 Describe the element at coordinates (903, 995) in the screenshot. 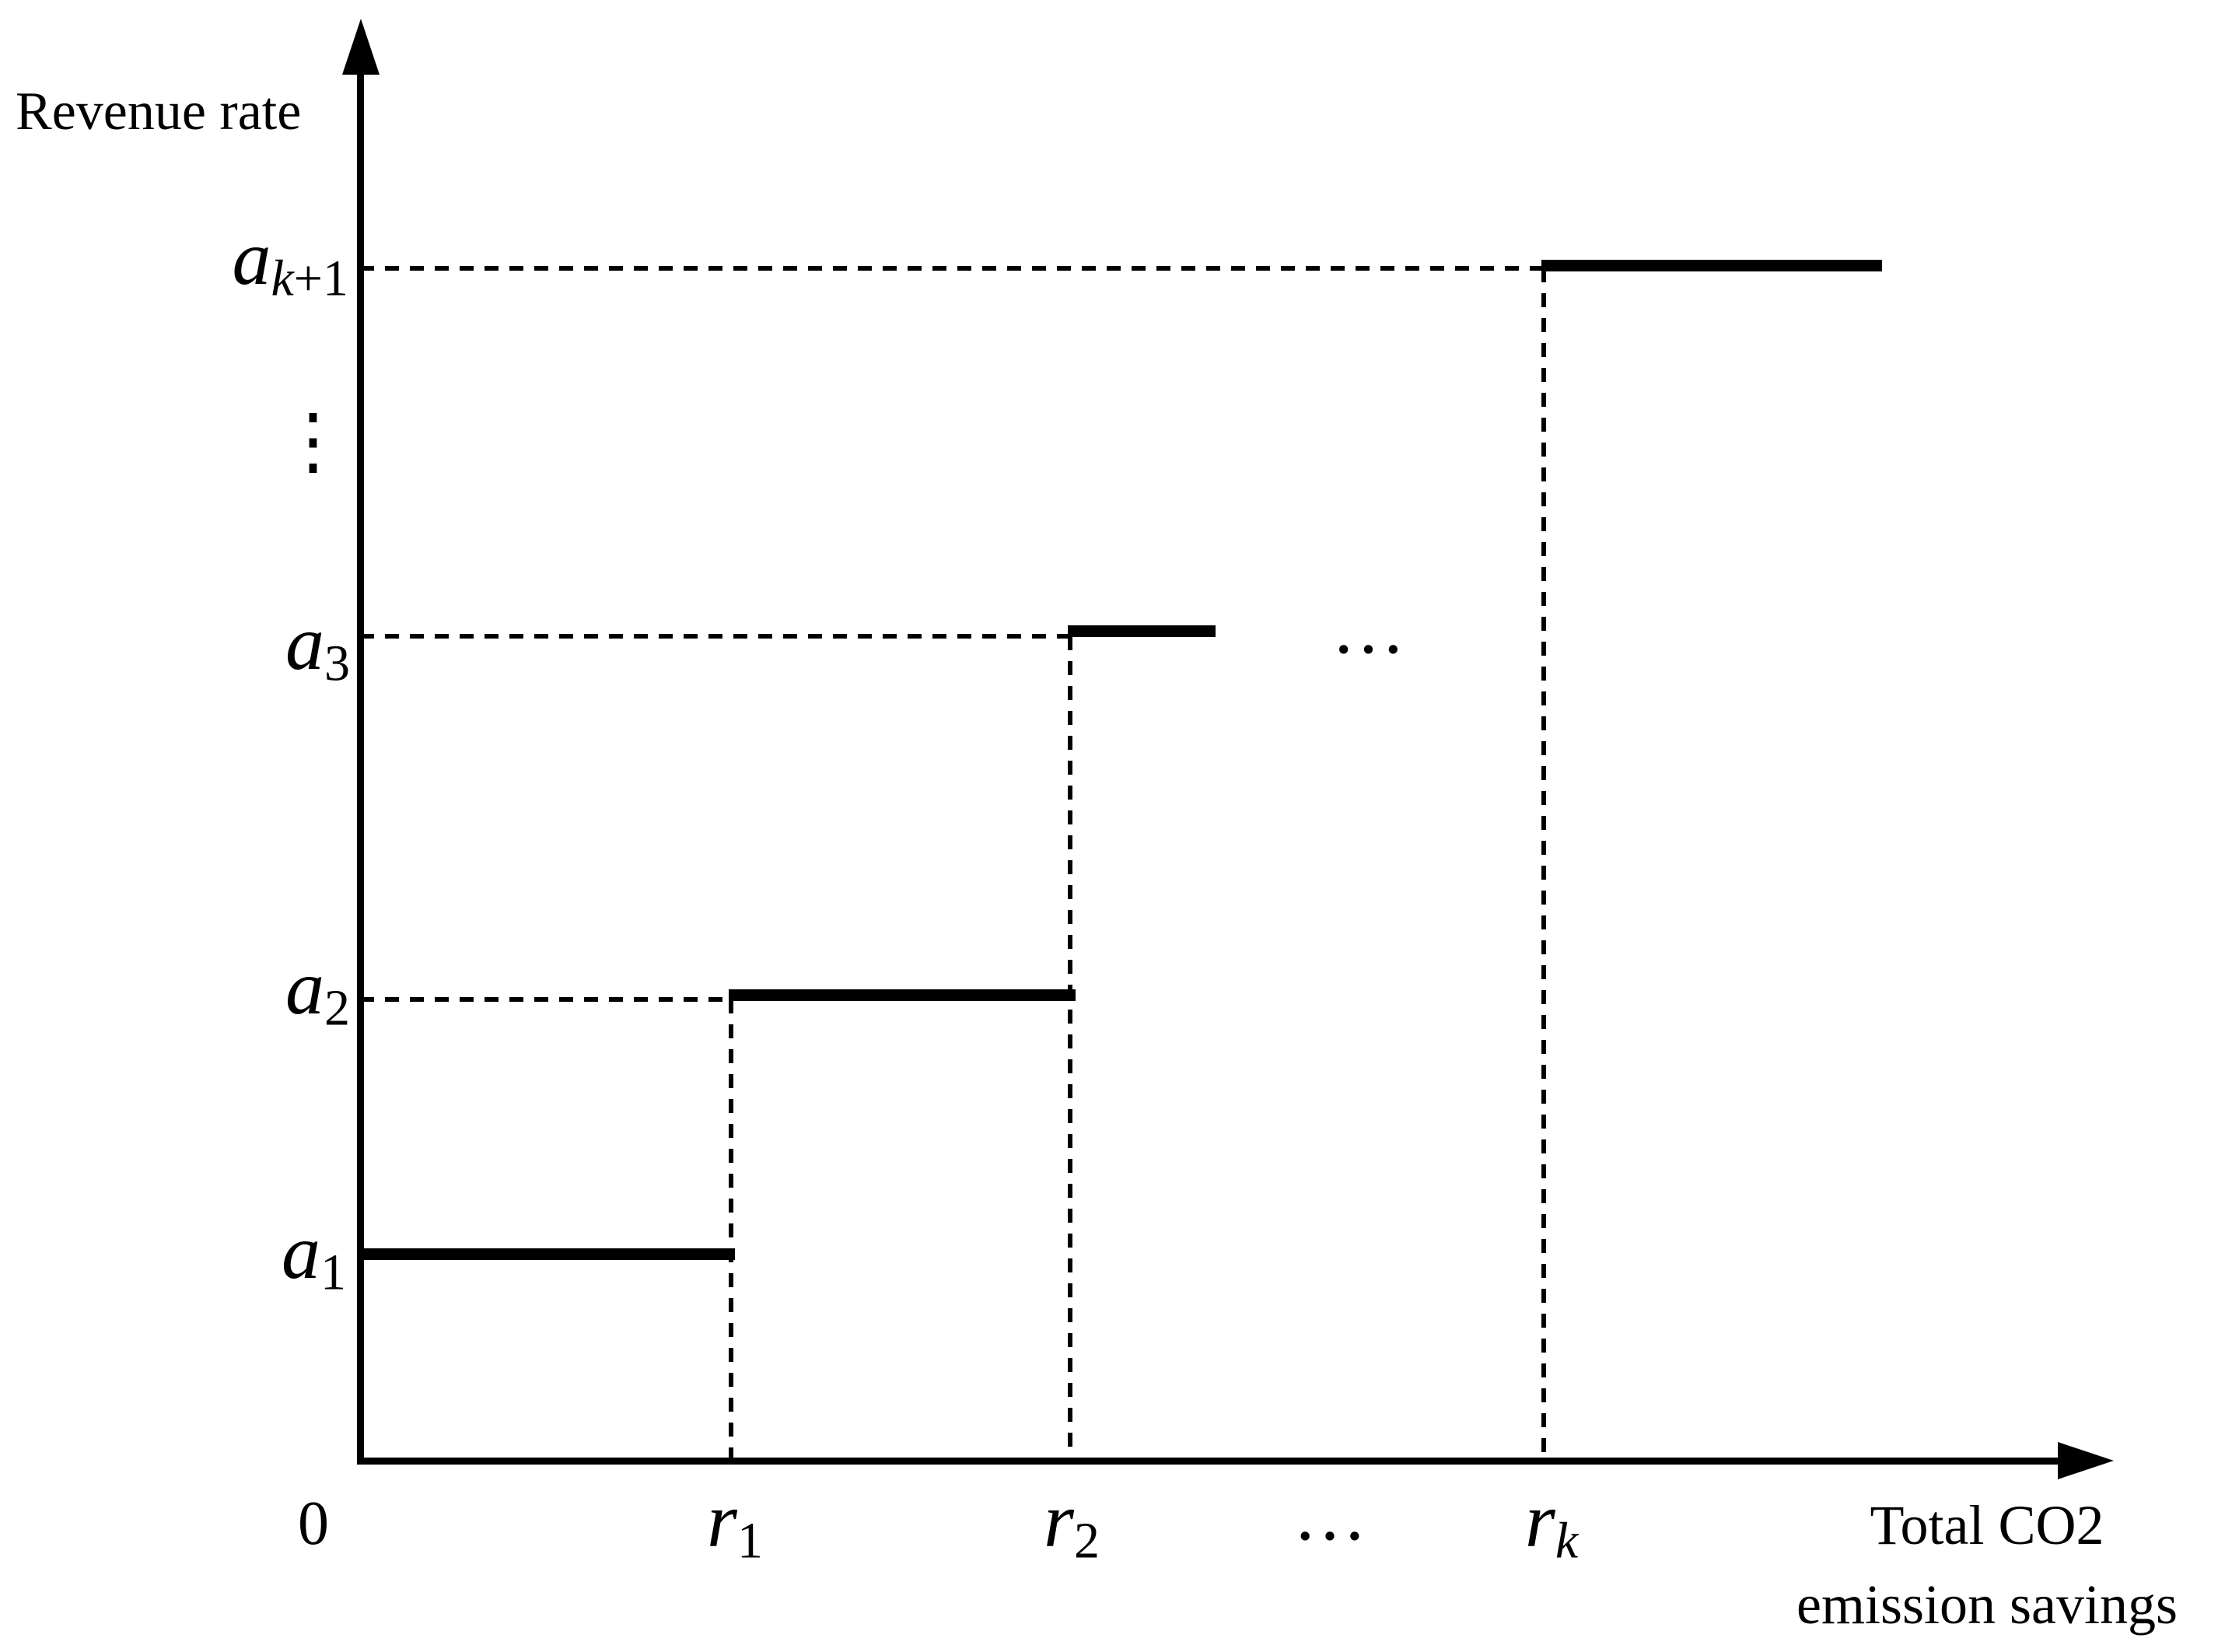

I see `a2-step-segment` at that location.